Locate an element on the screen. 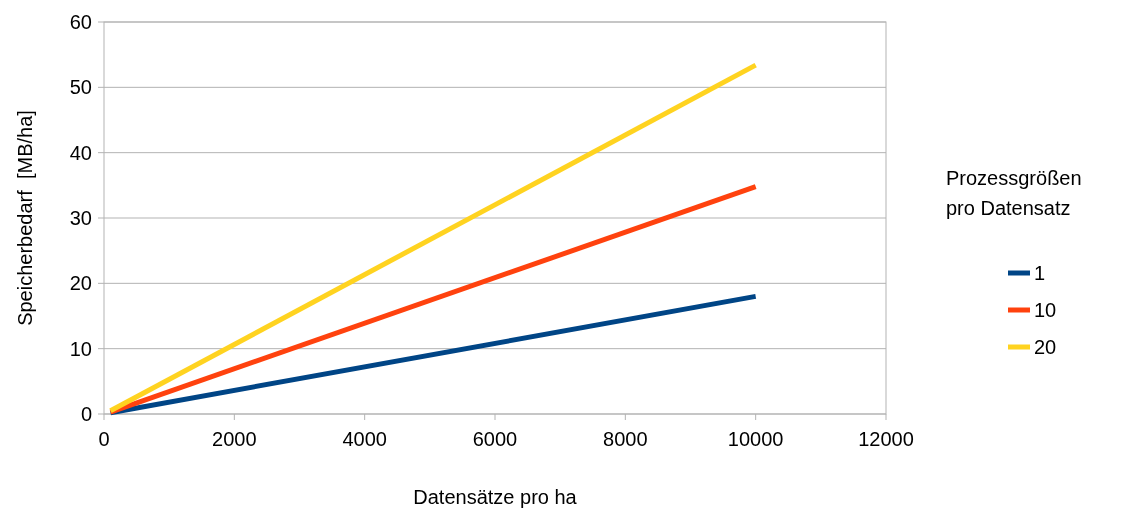 The height and width of the screenshot is (508, 1144). y-tick-label: 0 is located at coordinates (86, 414).